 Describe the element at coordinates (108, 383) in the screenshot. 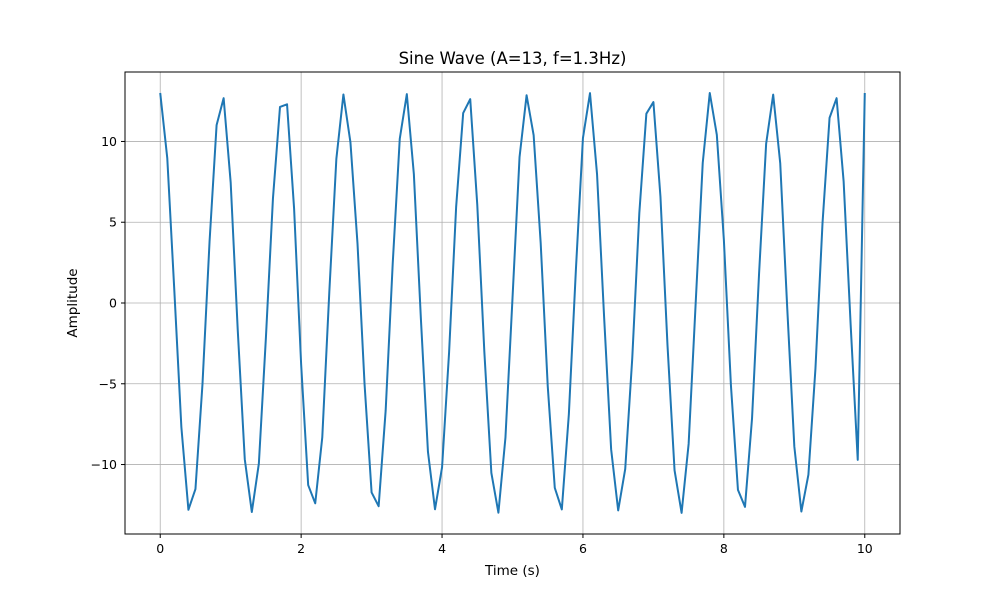

I see `y-tick-label-1: −5` at that location.